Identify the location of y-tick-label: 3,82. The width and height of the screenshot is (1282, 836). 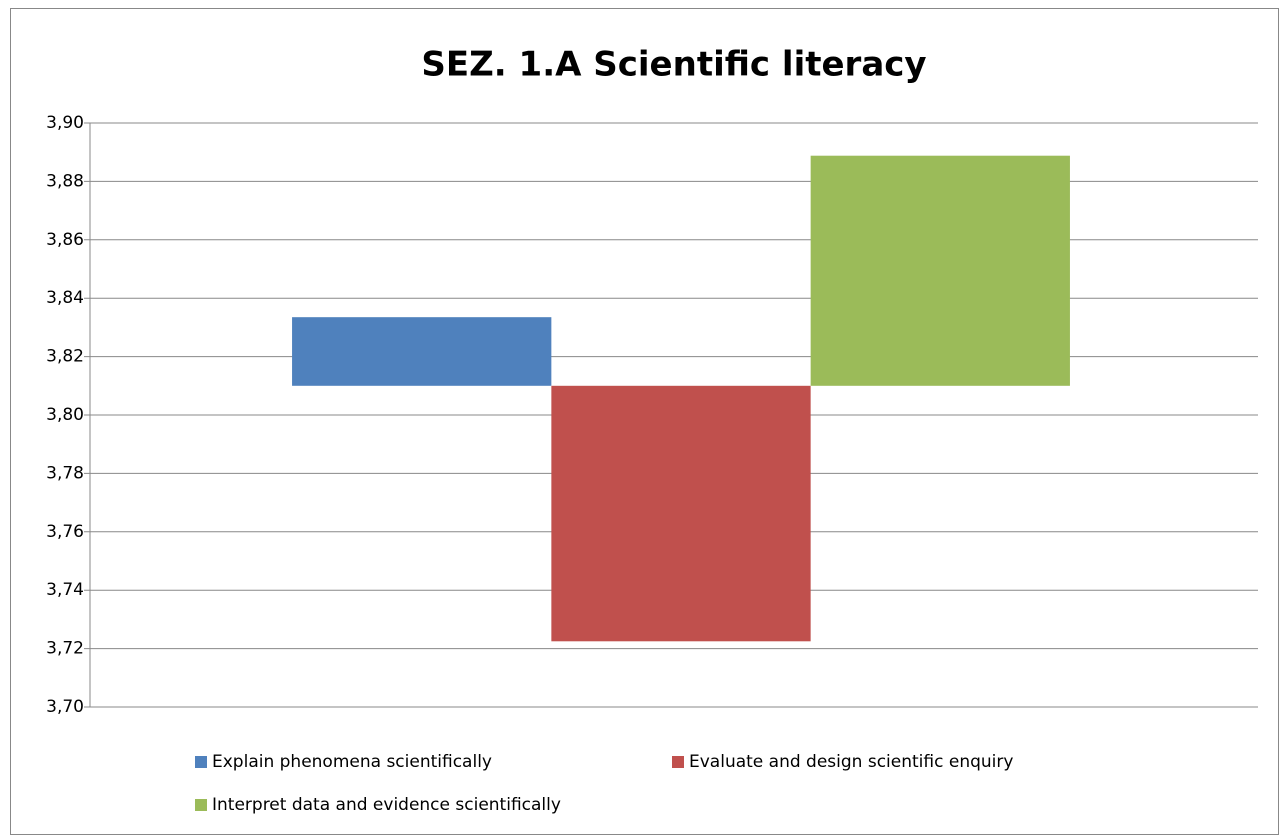
(65, 357).